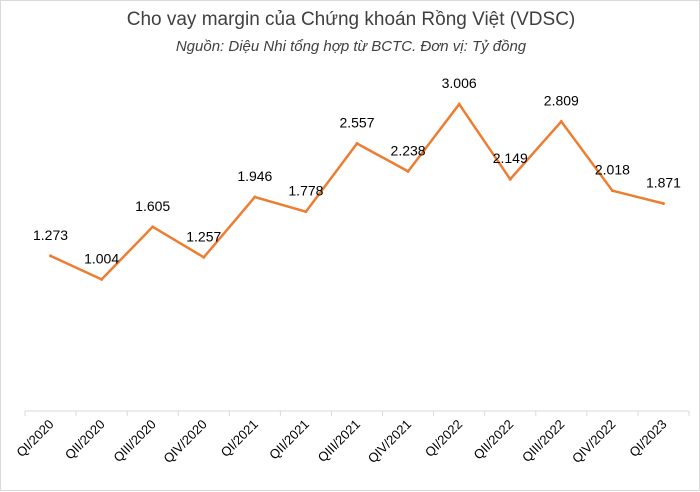  Describe the element at coordinates (134, 441) in the screenshot. I see `x-tick-label: QIII/2020` at that location.